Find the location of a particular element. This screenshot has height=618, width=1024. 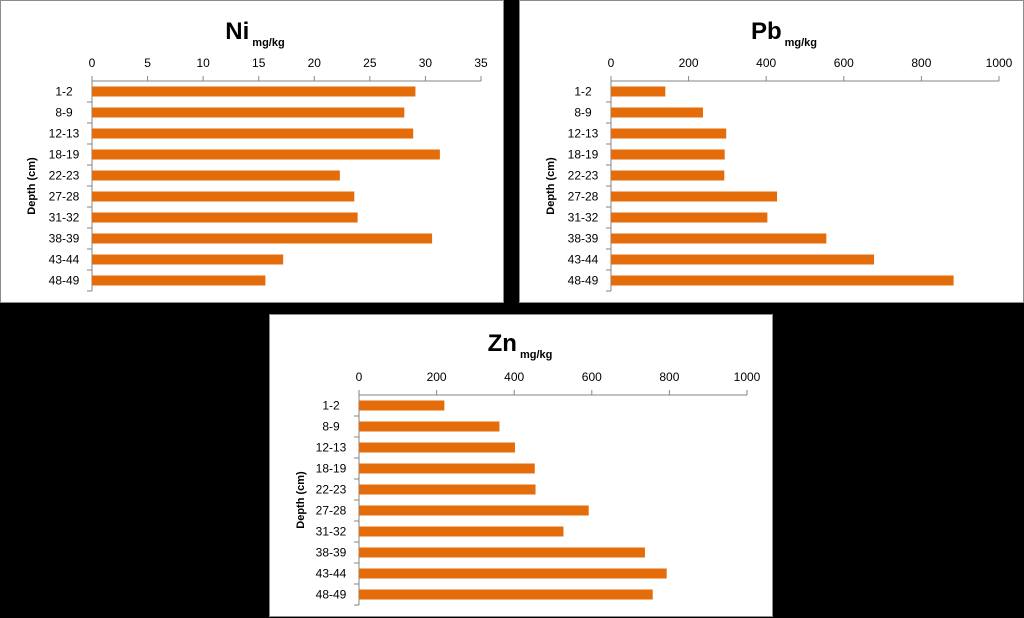

pb-x-tick-label: 800 is located at coordinates (921, 63).